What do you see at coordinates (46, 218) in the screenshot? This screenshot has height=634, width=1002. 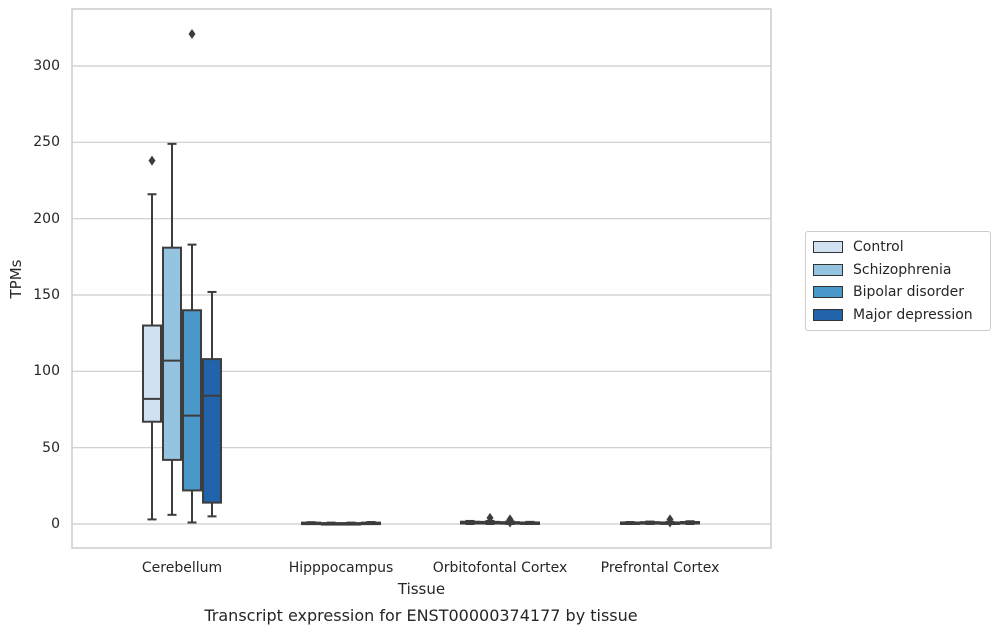 I see `y-tick-label: 200` at bounding box center [46, 218].